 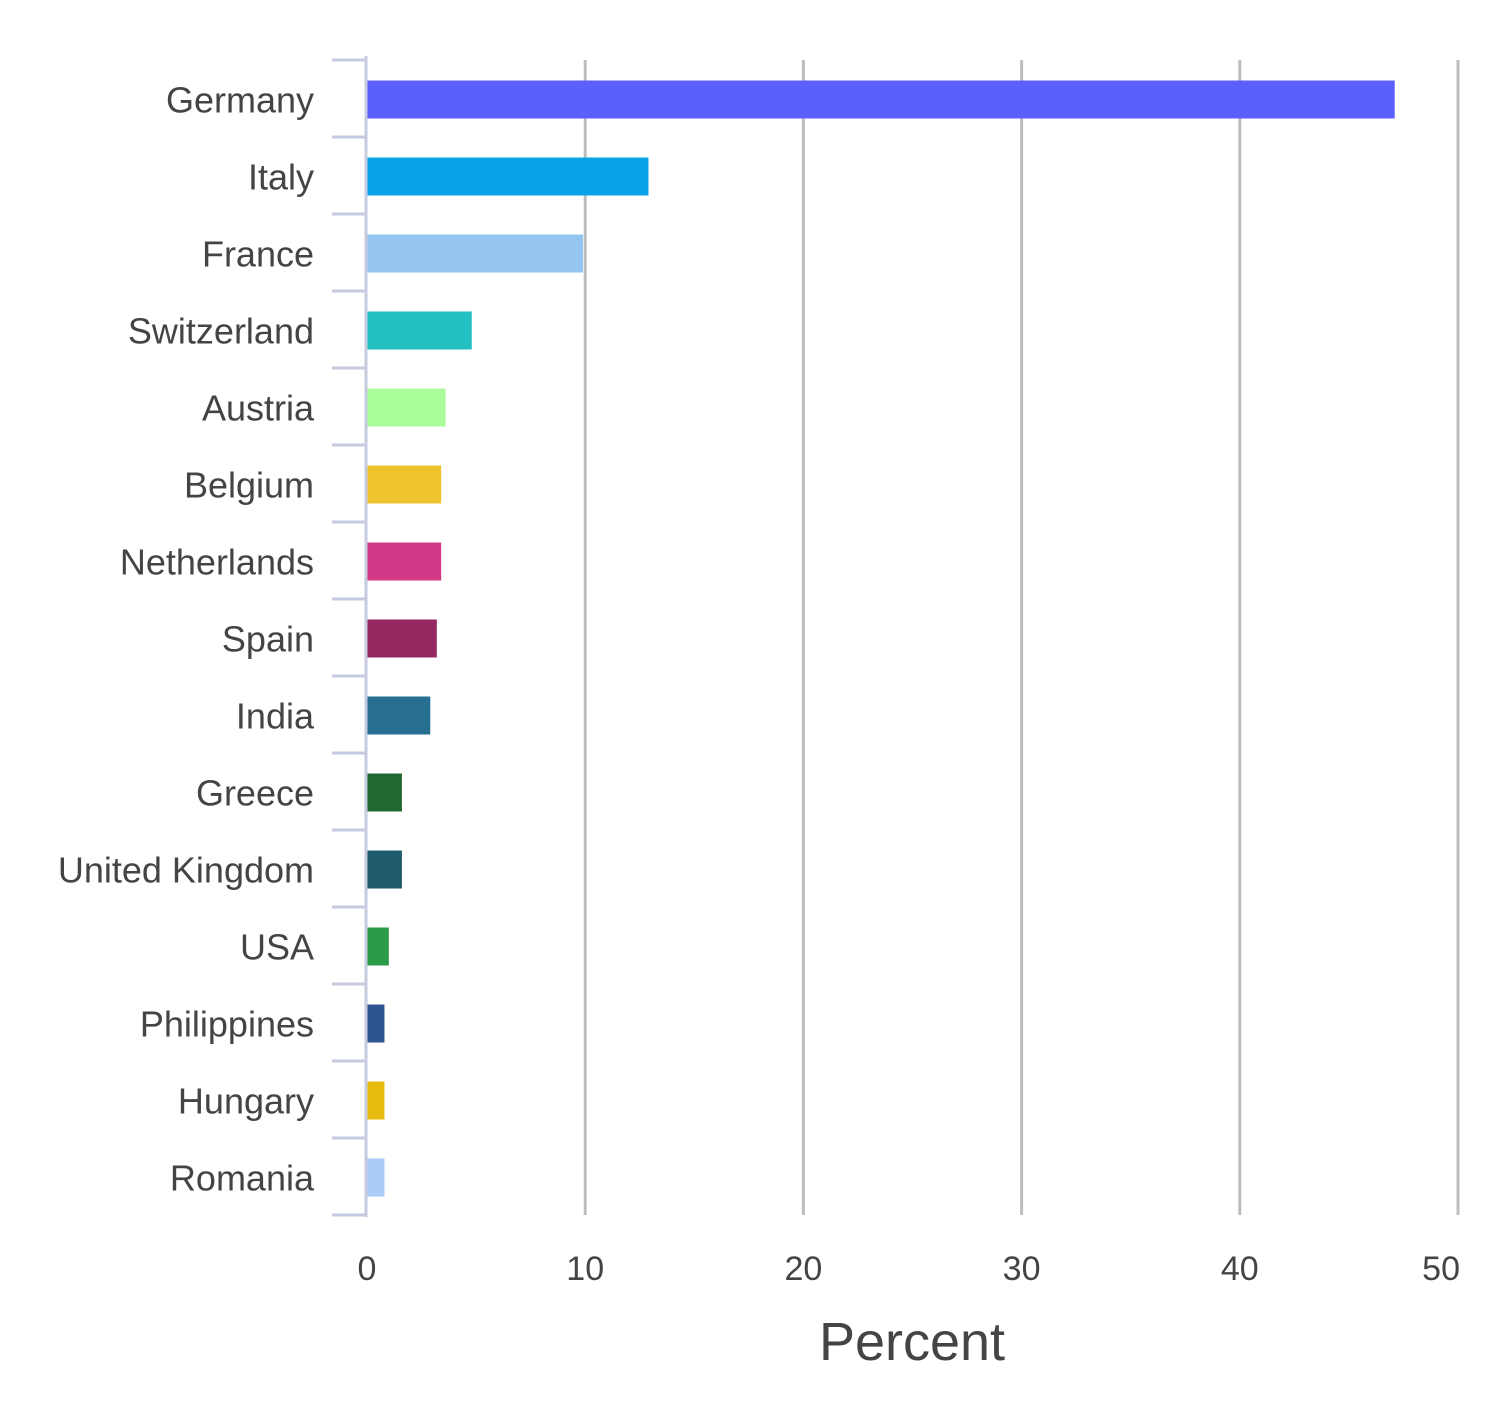 What do you see at coordinates (240, 100) in the screenshot?
I see `category-label-germany: Germany` at bounding box center [240, 100].